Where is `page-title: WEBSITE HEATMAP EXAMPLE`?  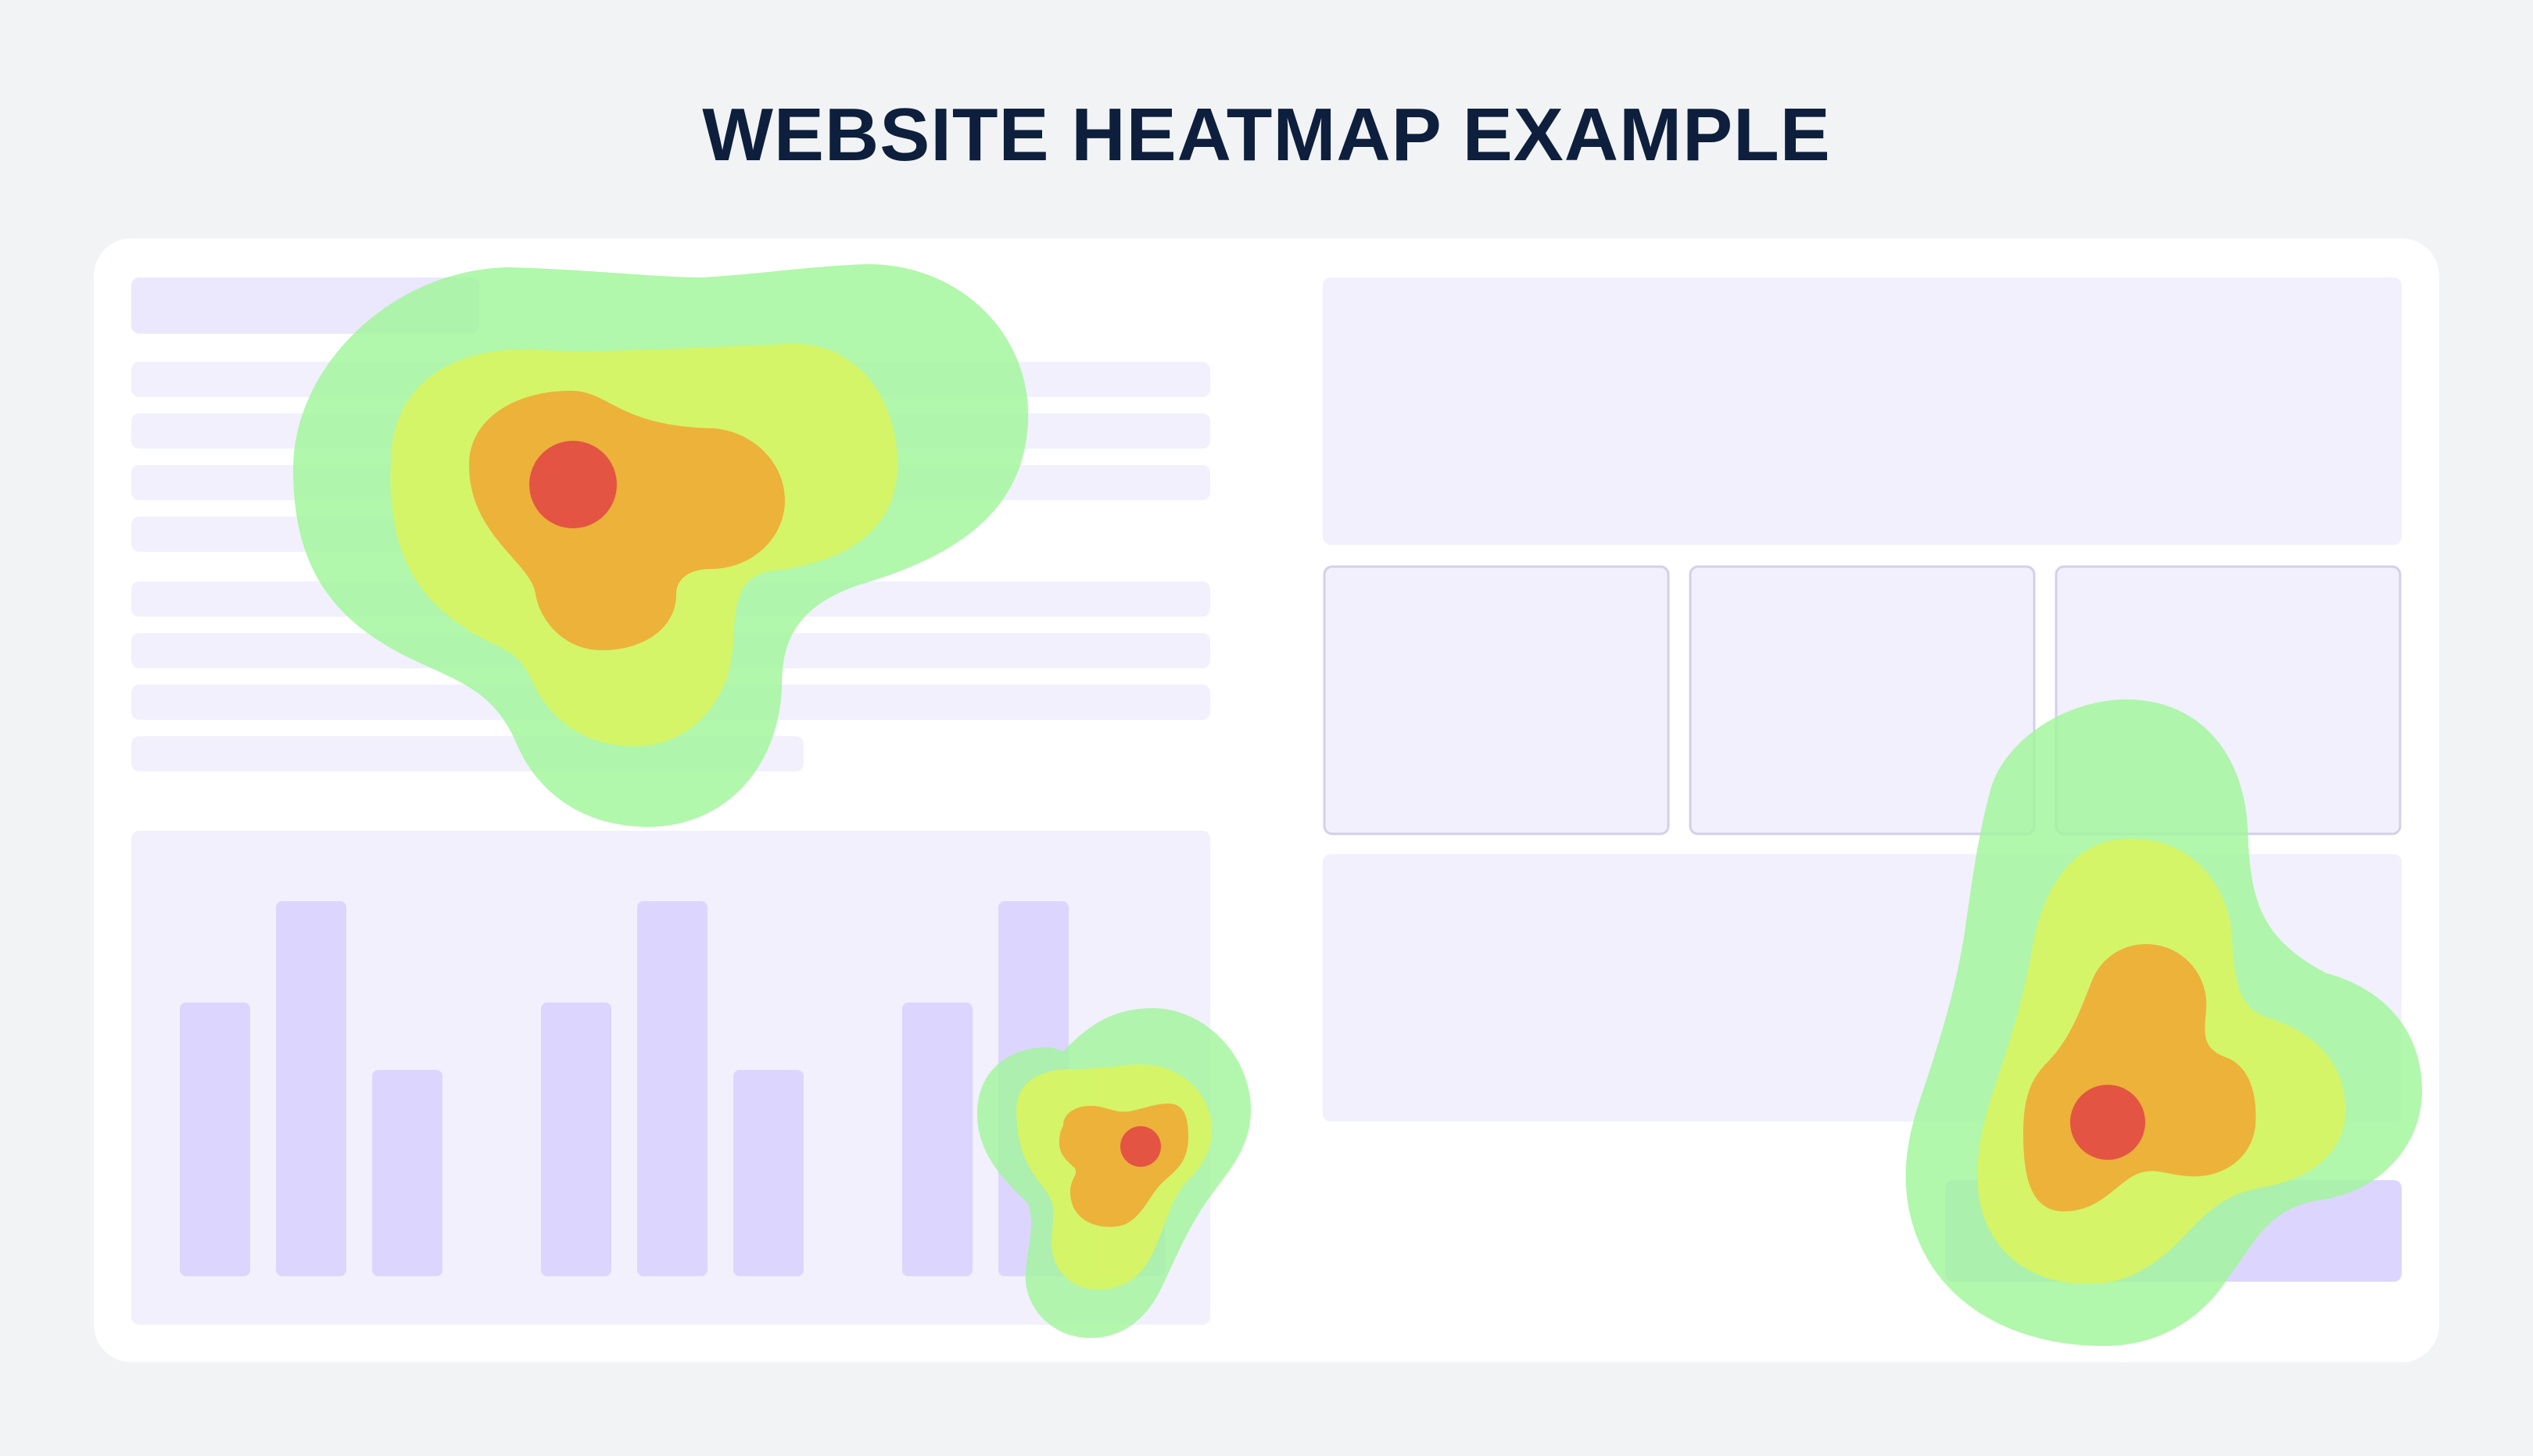 page-title: WEBSITE HEATMAP EXAMPLE is located at coordinates (1266, 135).